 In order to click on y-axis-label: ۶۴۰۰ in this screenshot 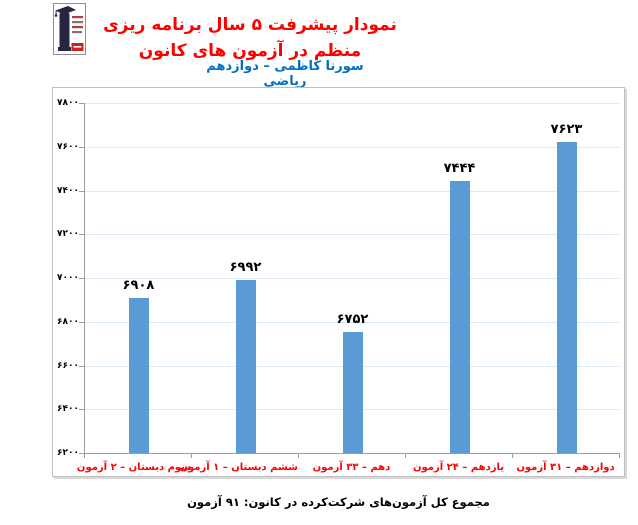, I will do `click(68, 409)`.